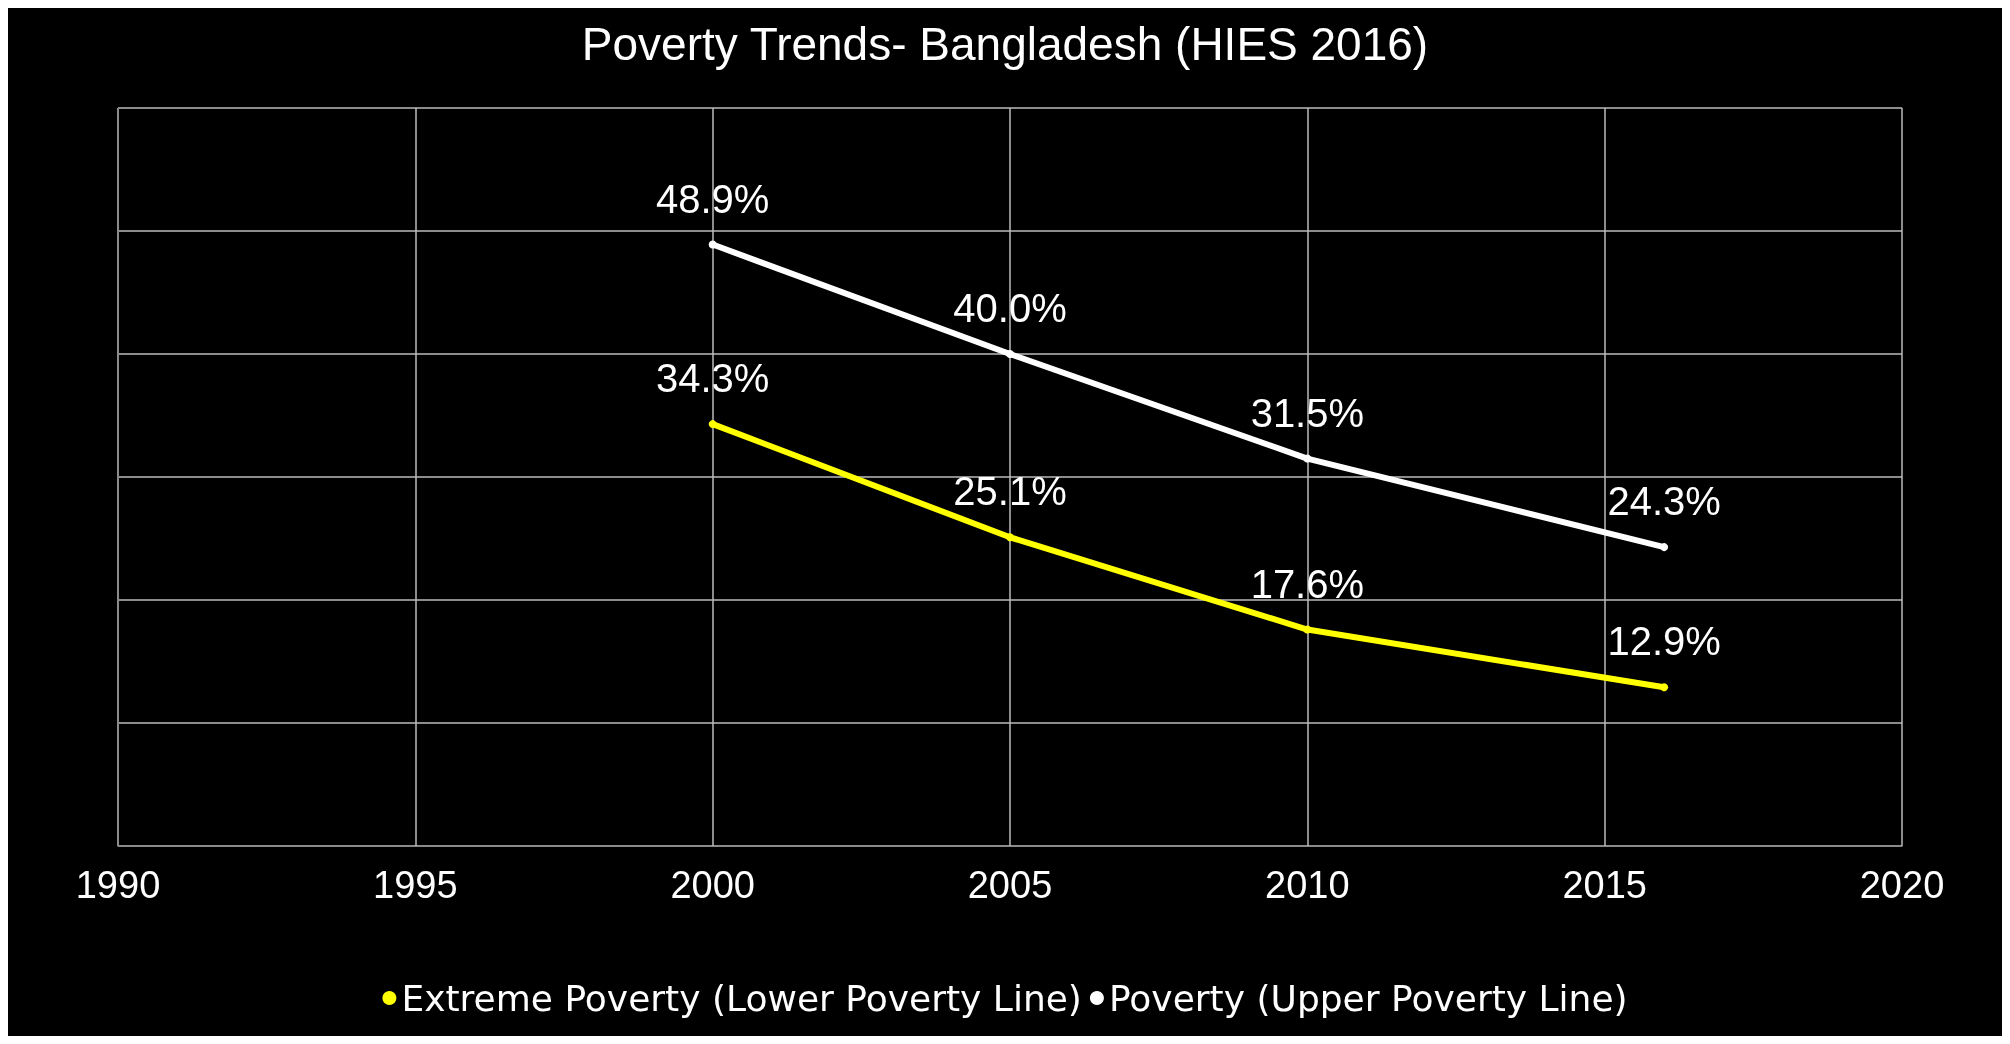  Describe the element at coordinates (1902, 885) in the screenshot. I see `x-tick-label: 2020` at that location.